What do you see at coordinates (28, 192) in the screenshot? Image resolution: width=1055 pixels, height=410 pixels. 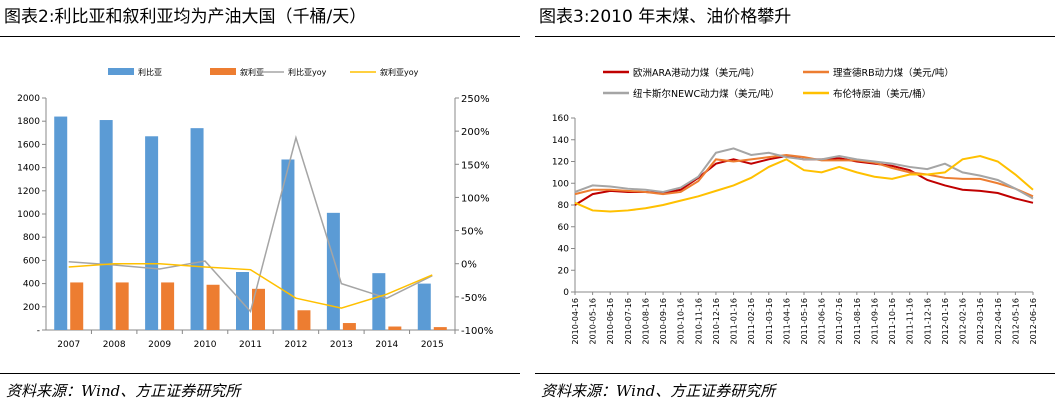 I see `left-tick-label: 1200` at bounding box center [28, 192].